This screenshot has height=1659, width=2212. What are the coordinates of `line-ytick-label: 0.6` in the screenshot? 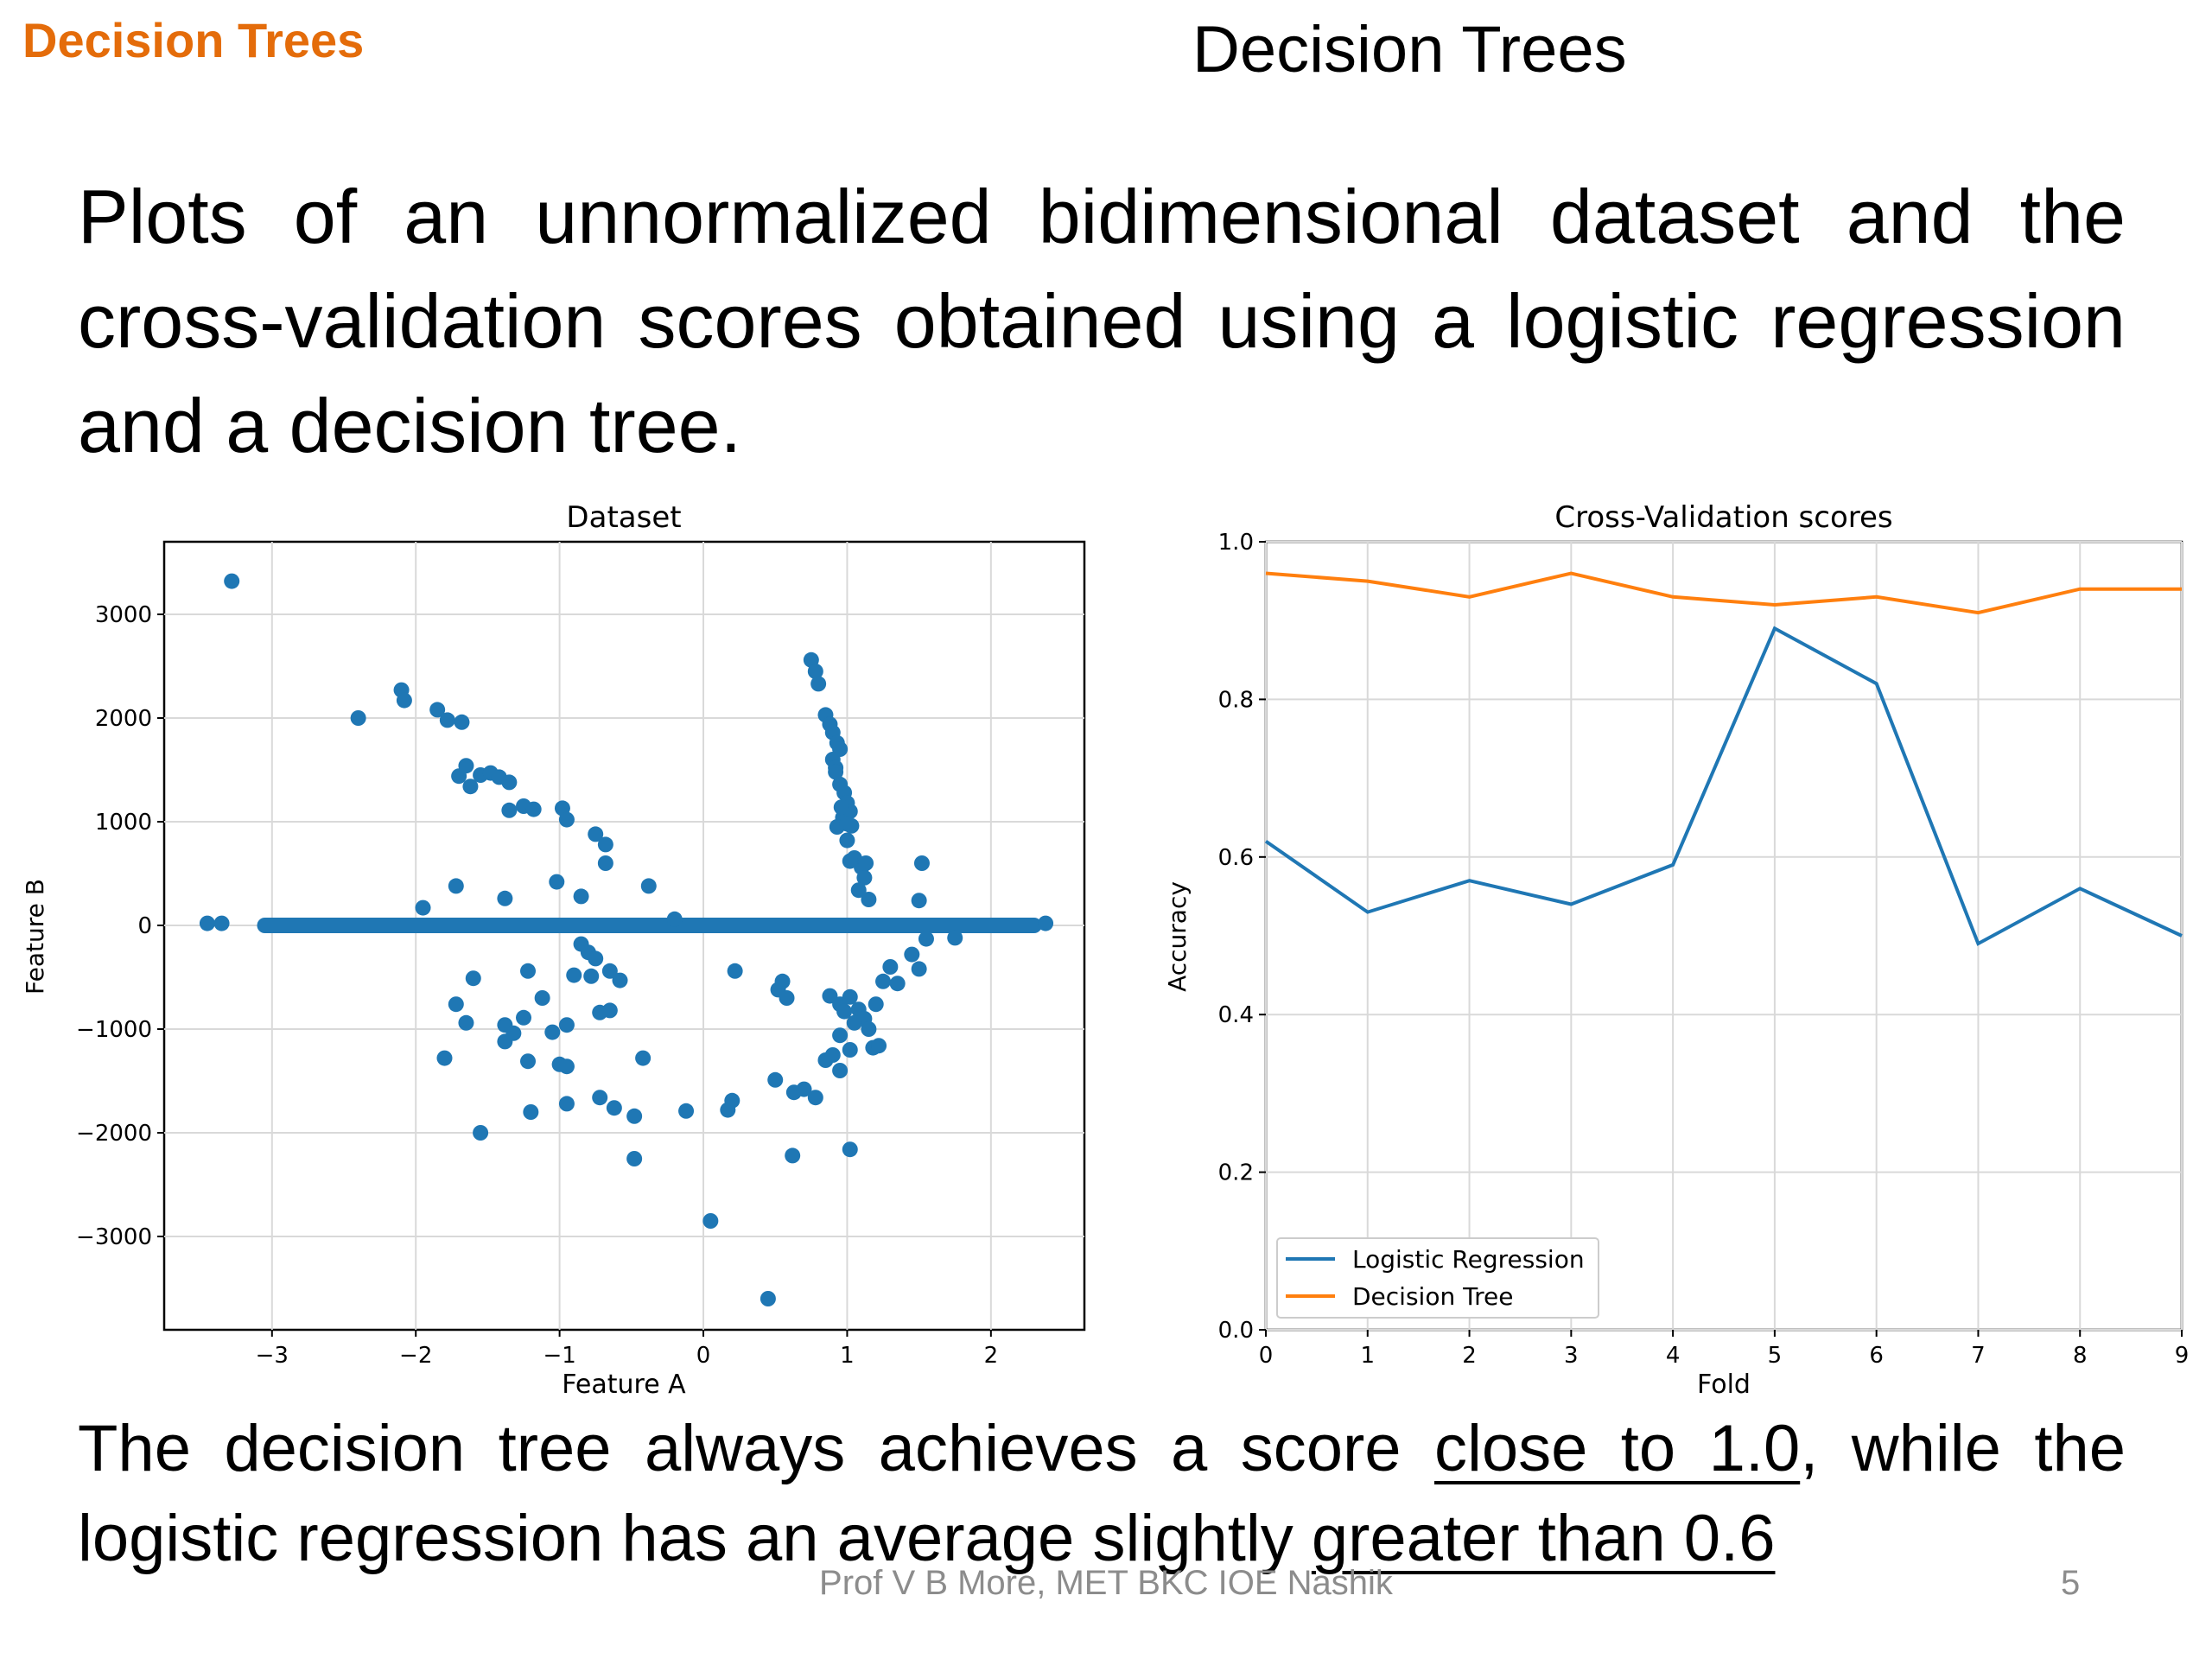 It's located at (1236, 858).